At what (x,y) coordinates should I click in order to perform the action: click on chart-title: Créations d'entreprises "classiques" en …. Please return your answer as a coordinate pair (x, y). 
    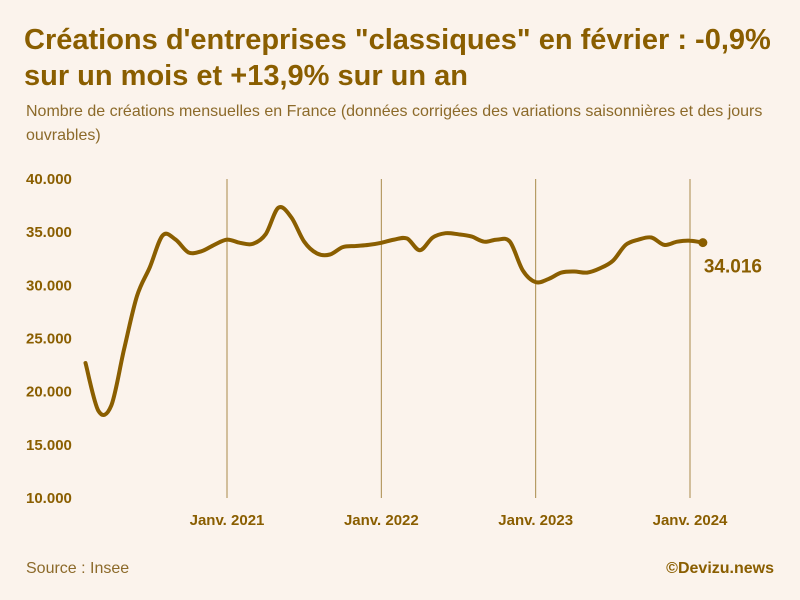
    Looking at the image, I should click on (397, 58).